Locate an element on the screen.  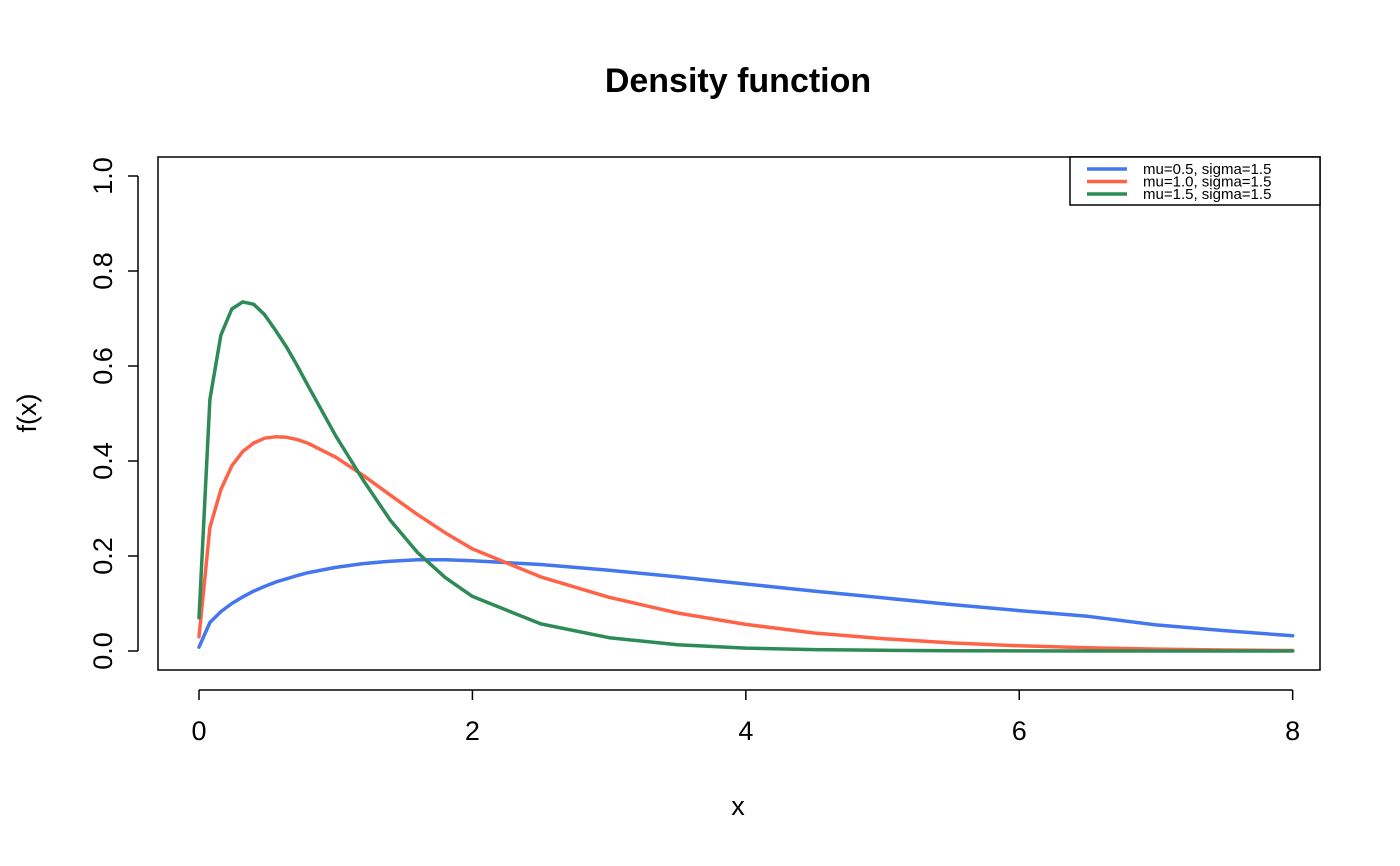
x-axis: 0 2 4 6 8 is located at coordinates (745, 717).